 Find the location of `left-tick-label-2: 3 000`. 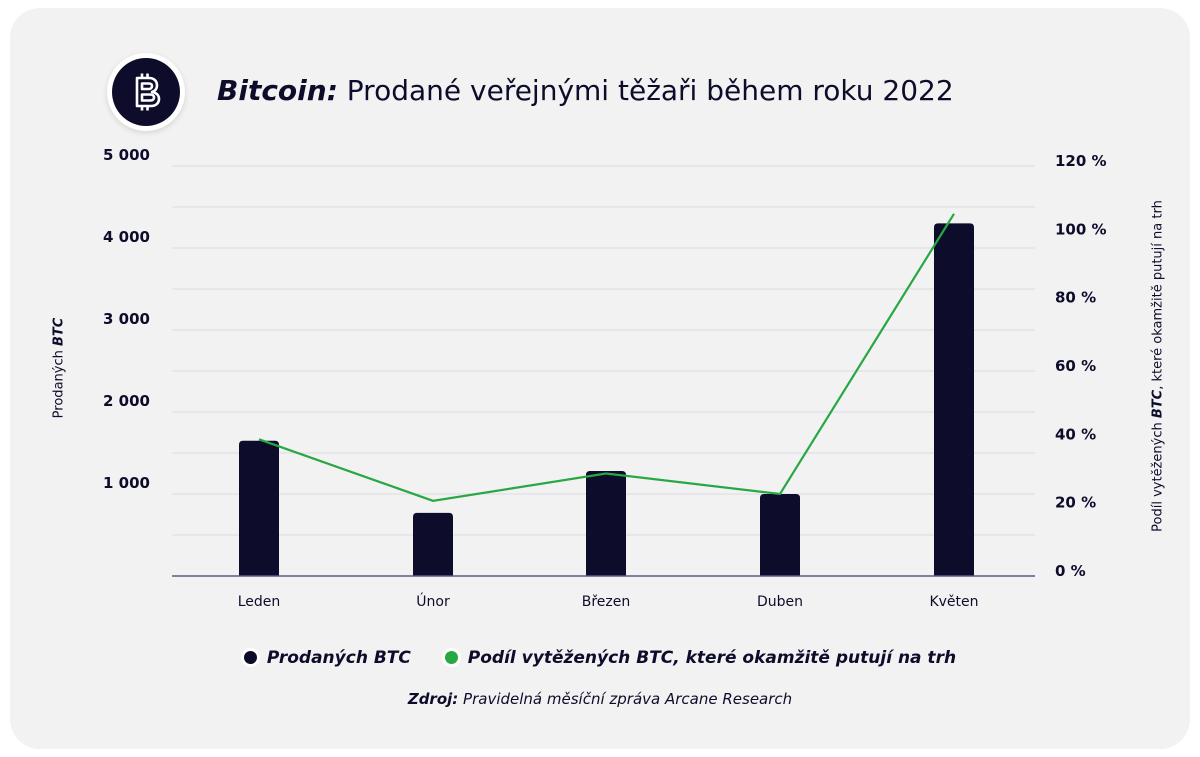

left-tick-label-2: 3 000 is located at coordinates (126, 319).